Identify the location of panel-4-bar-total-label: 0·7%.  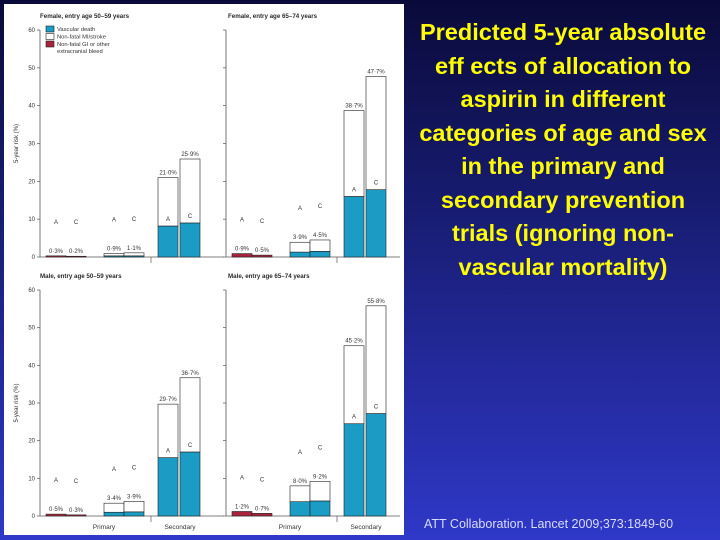
(262, 509).